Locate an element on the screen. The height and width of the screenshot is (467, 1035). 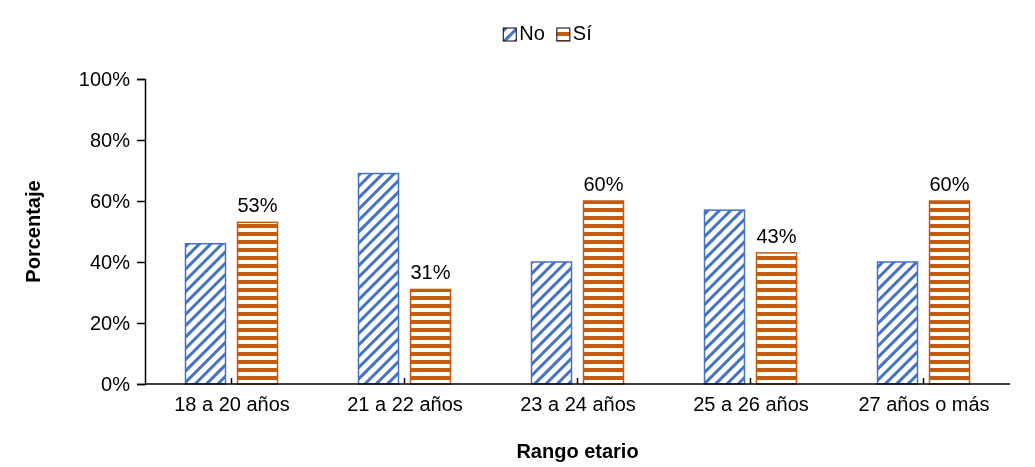
x-tick-label: 23 a 24 años is located at coordinates (578, 404).